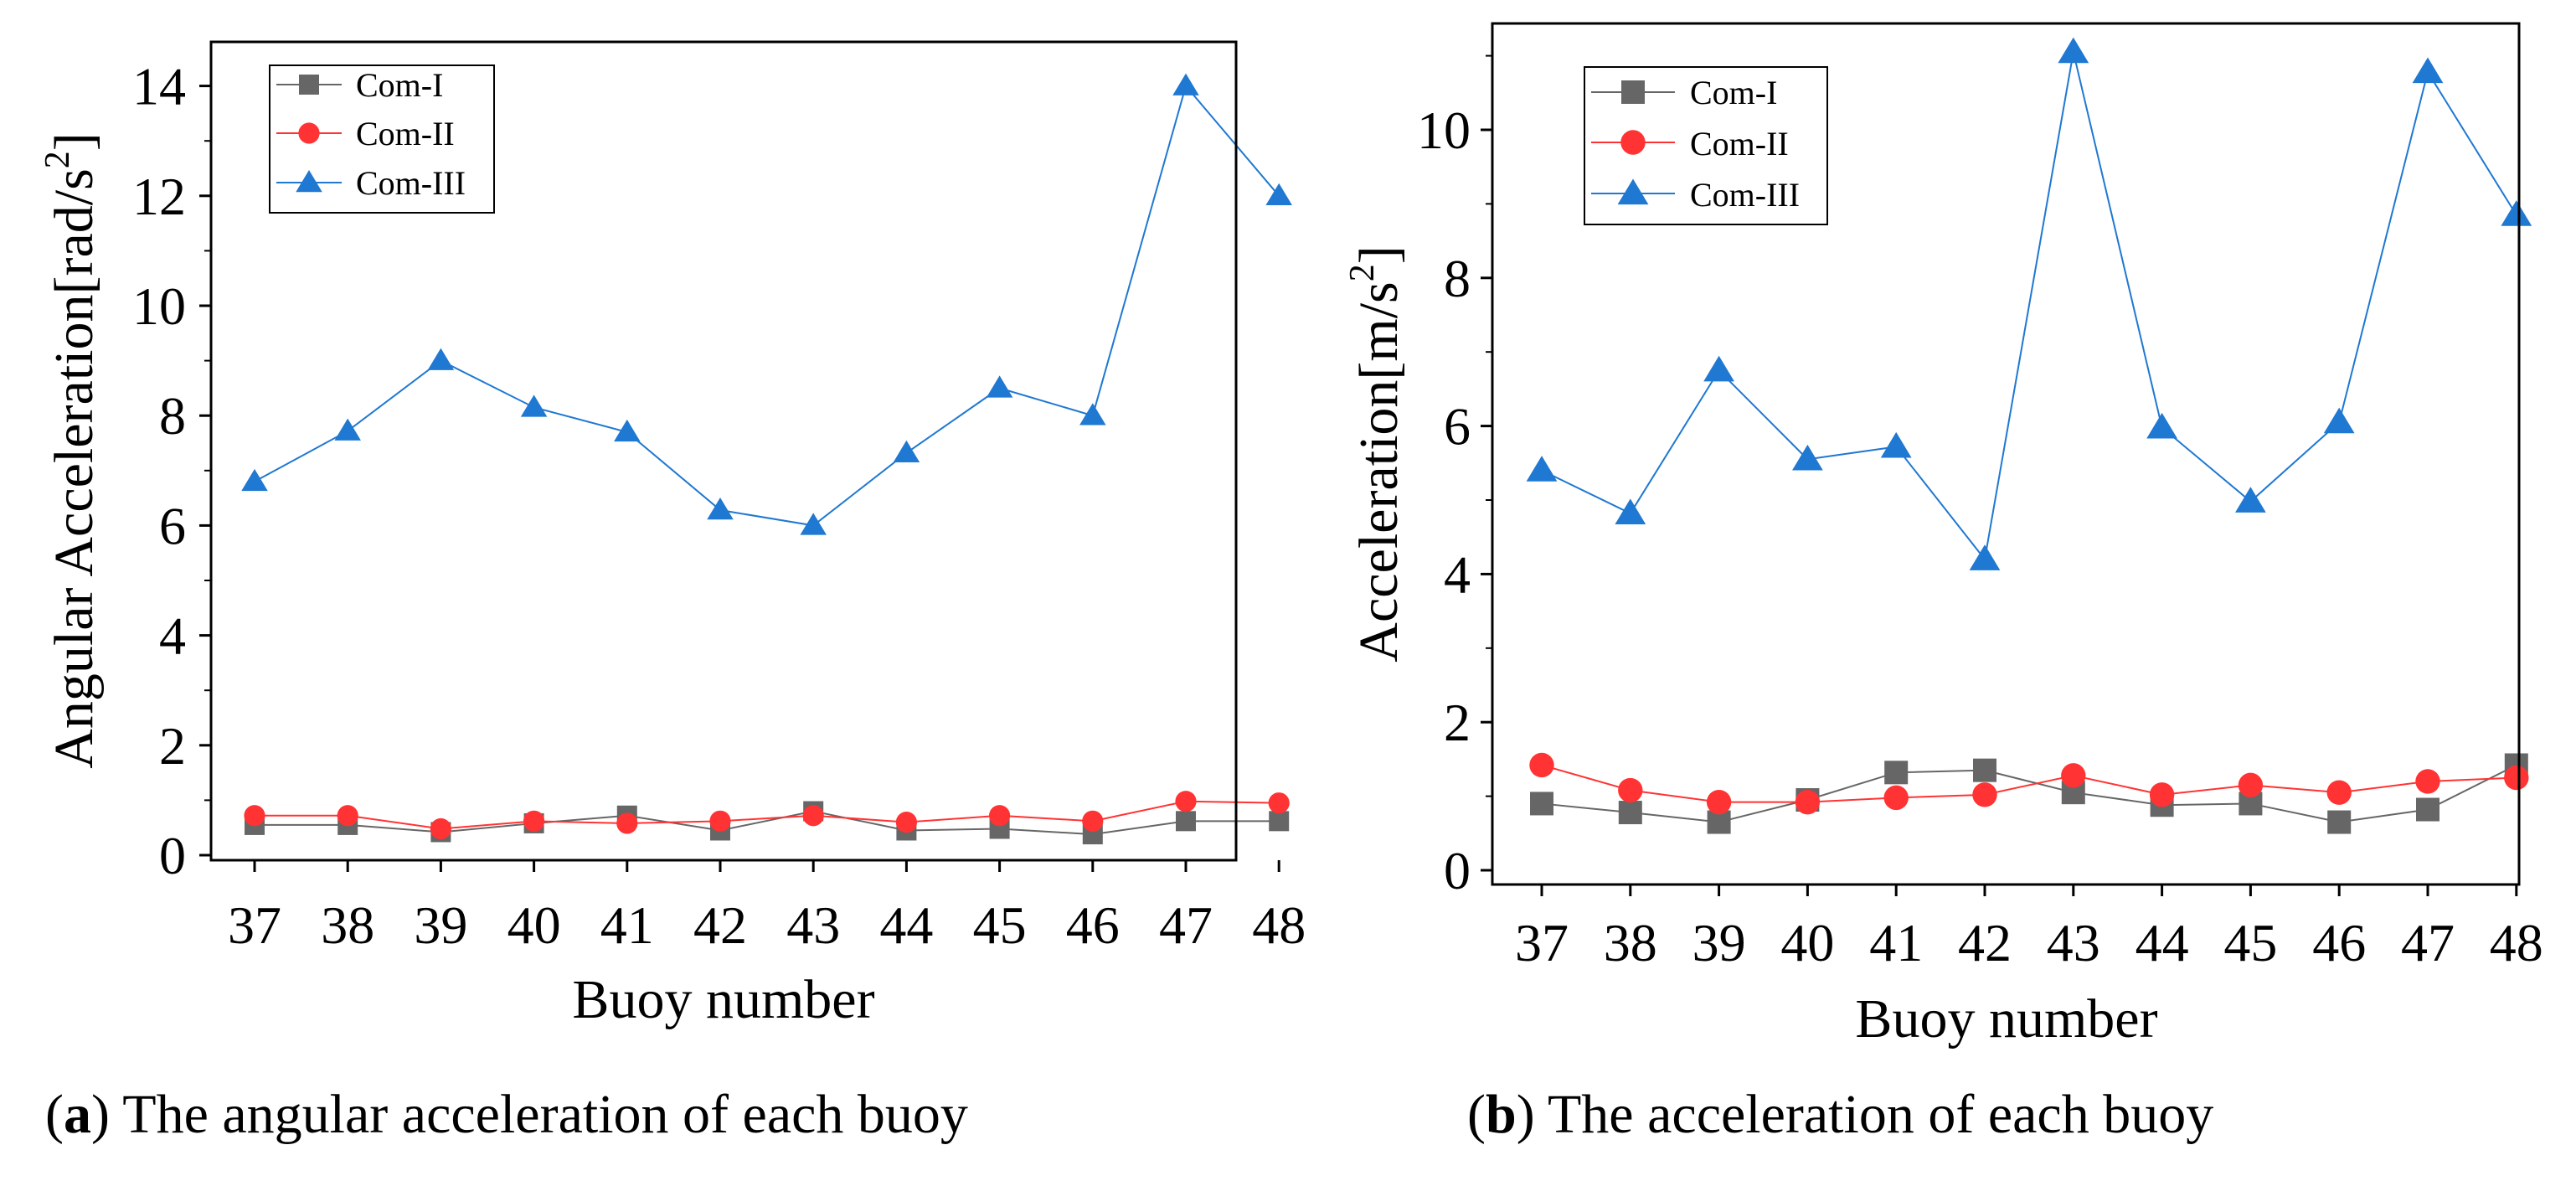 The image size is (2576, 1181). Describe the element at coordinates (1444, 130) in the screenshot. I see `panel-b-y-tick-label-10: 10` at that location.